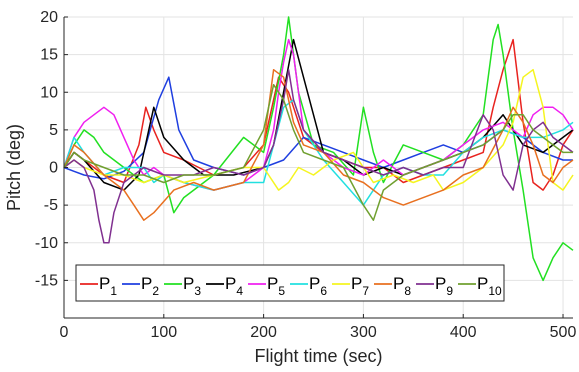  I want to click on y-tick-label: 5, so click(53, 130).